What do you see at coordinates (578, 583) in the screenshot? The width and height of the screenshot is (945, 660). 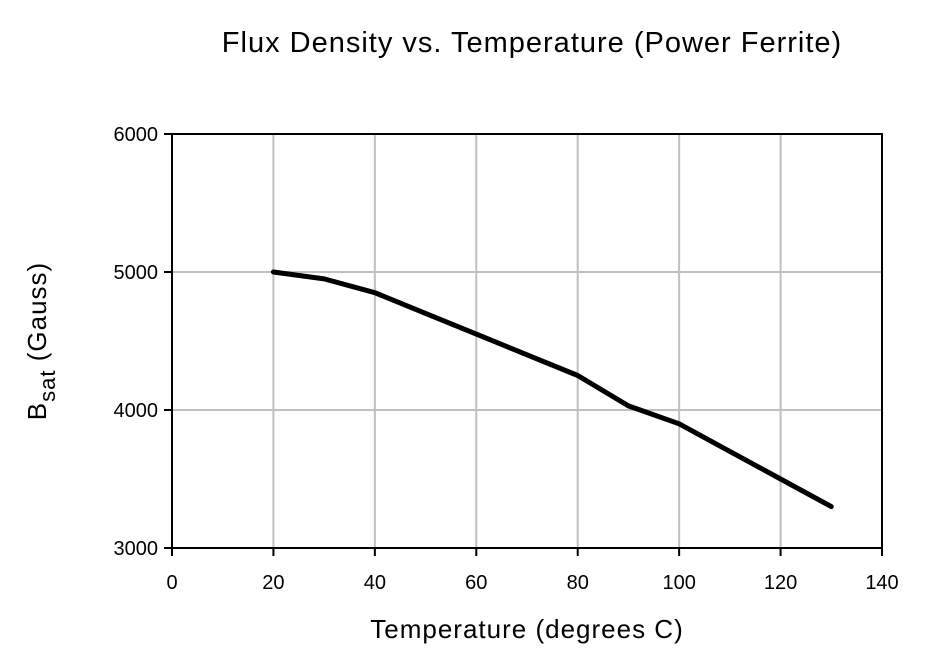 I see `x-tick-label: 80` at bounding box center [578, 583].